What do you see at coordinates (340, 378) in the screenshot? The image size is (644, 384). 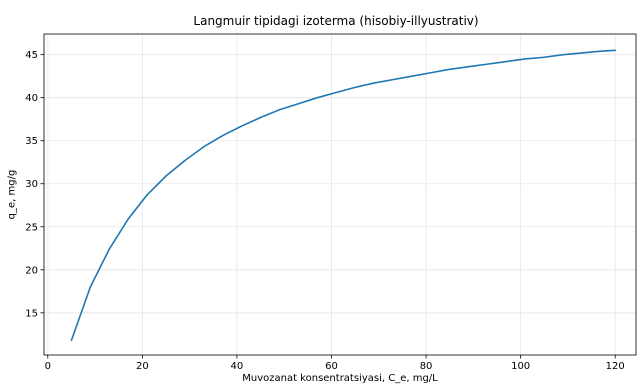 I see `x-axis-title: Muvozanat konsentratsiyasi, C_e, mg/L` at bounding box center [340, 378].